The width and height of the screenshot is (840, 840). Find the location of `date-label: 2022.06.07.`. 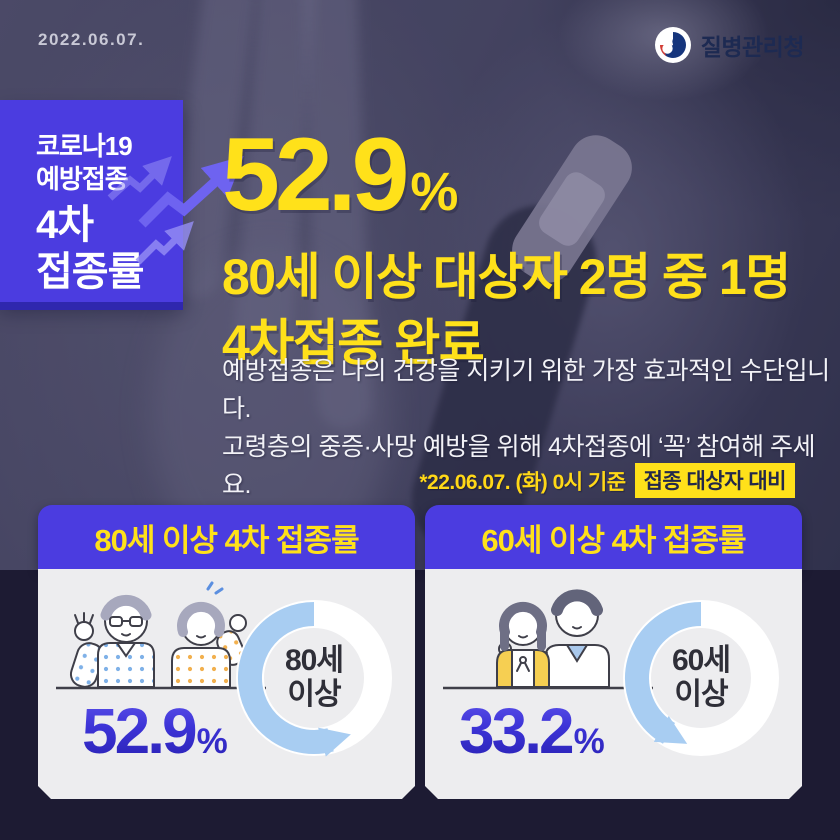

date-label: 2022.06.07. is located at coordinates (91, 39).